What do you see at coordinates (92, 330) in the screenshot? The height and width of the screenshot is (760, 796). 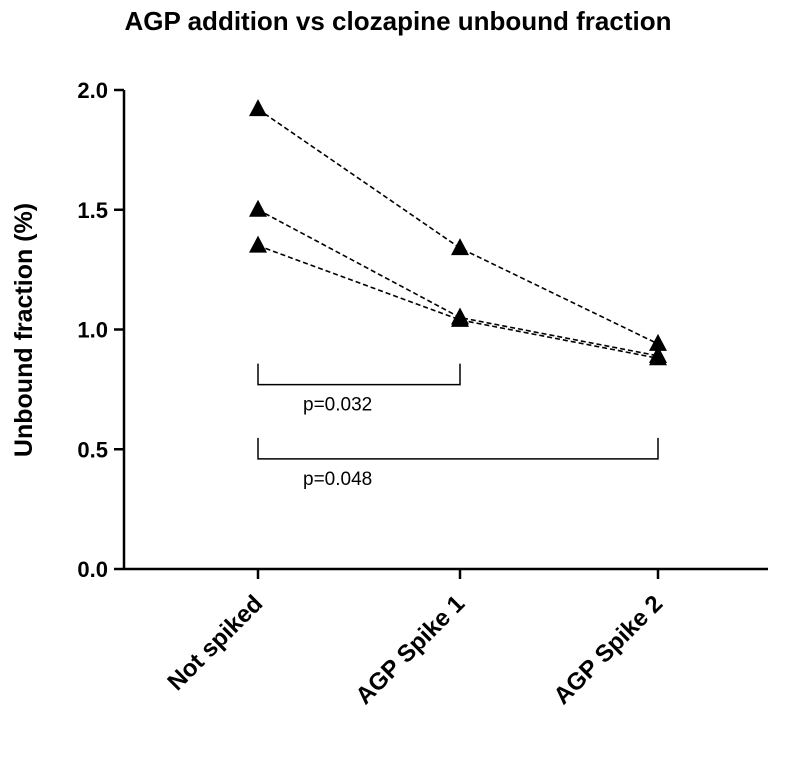 I see `y-tick-label: 1.0` at bounding box center [92, 330].